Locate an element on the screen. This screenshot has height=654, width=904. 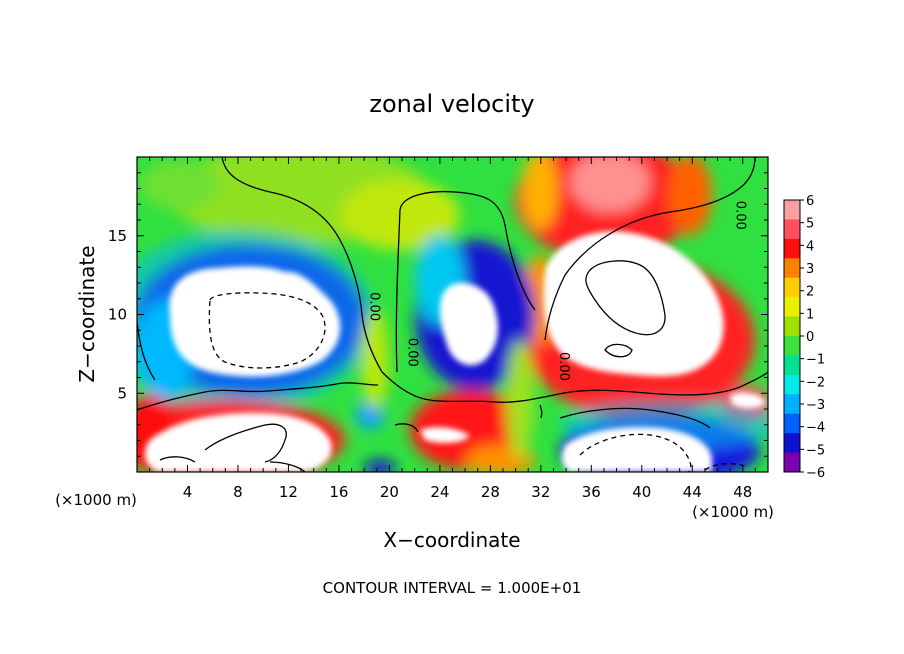
colorbar-tick-label: 1 is located at coordinates (810, 314).